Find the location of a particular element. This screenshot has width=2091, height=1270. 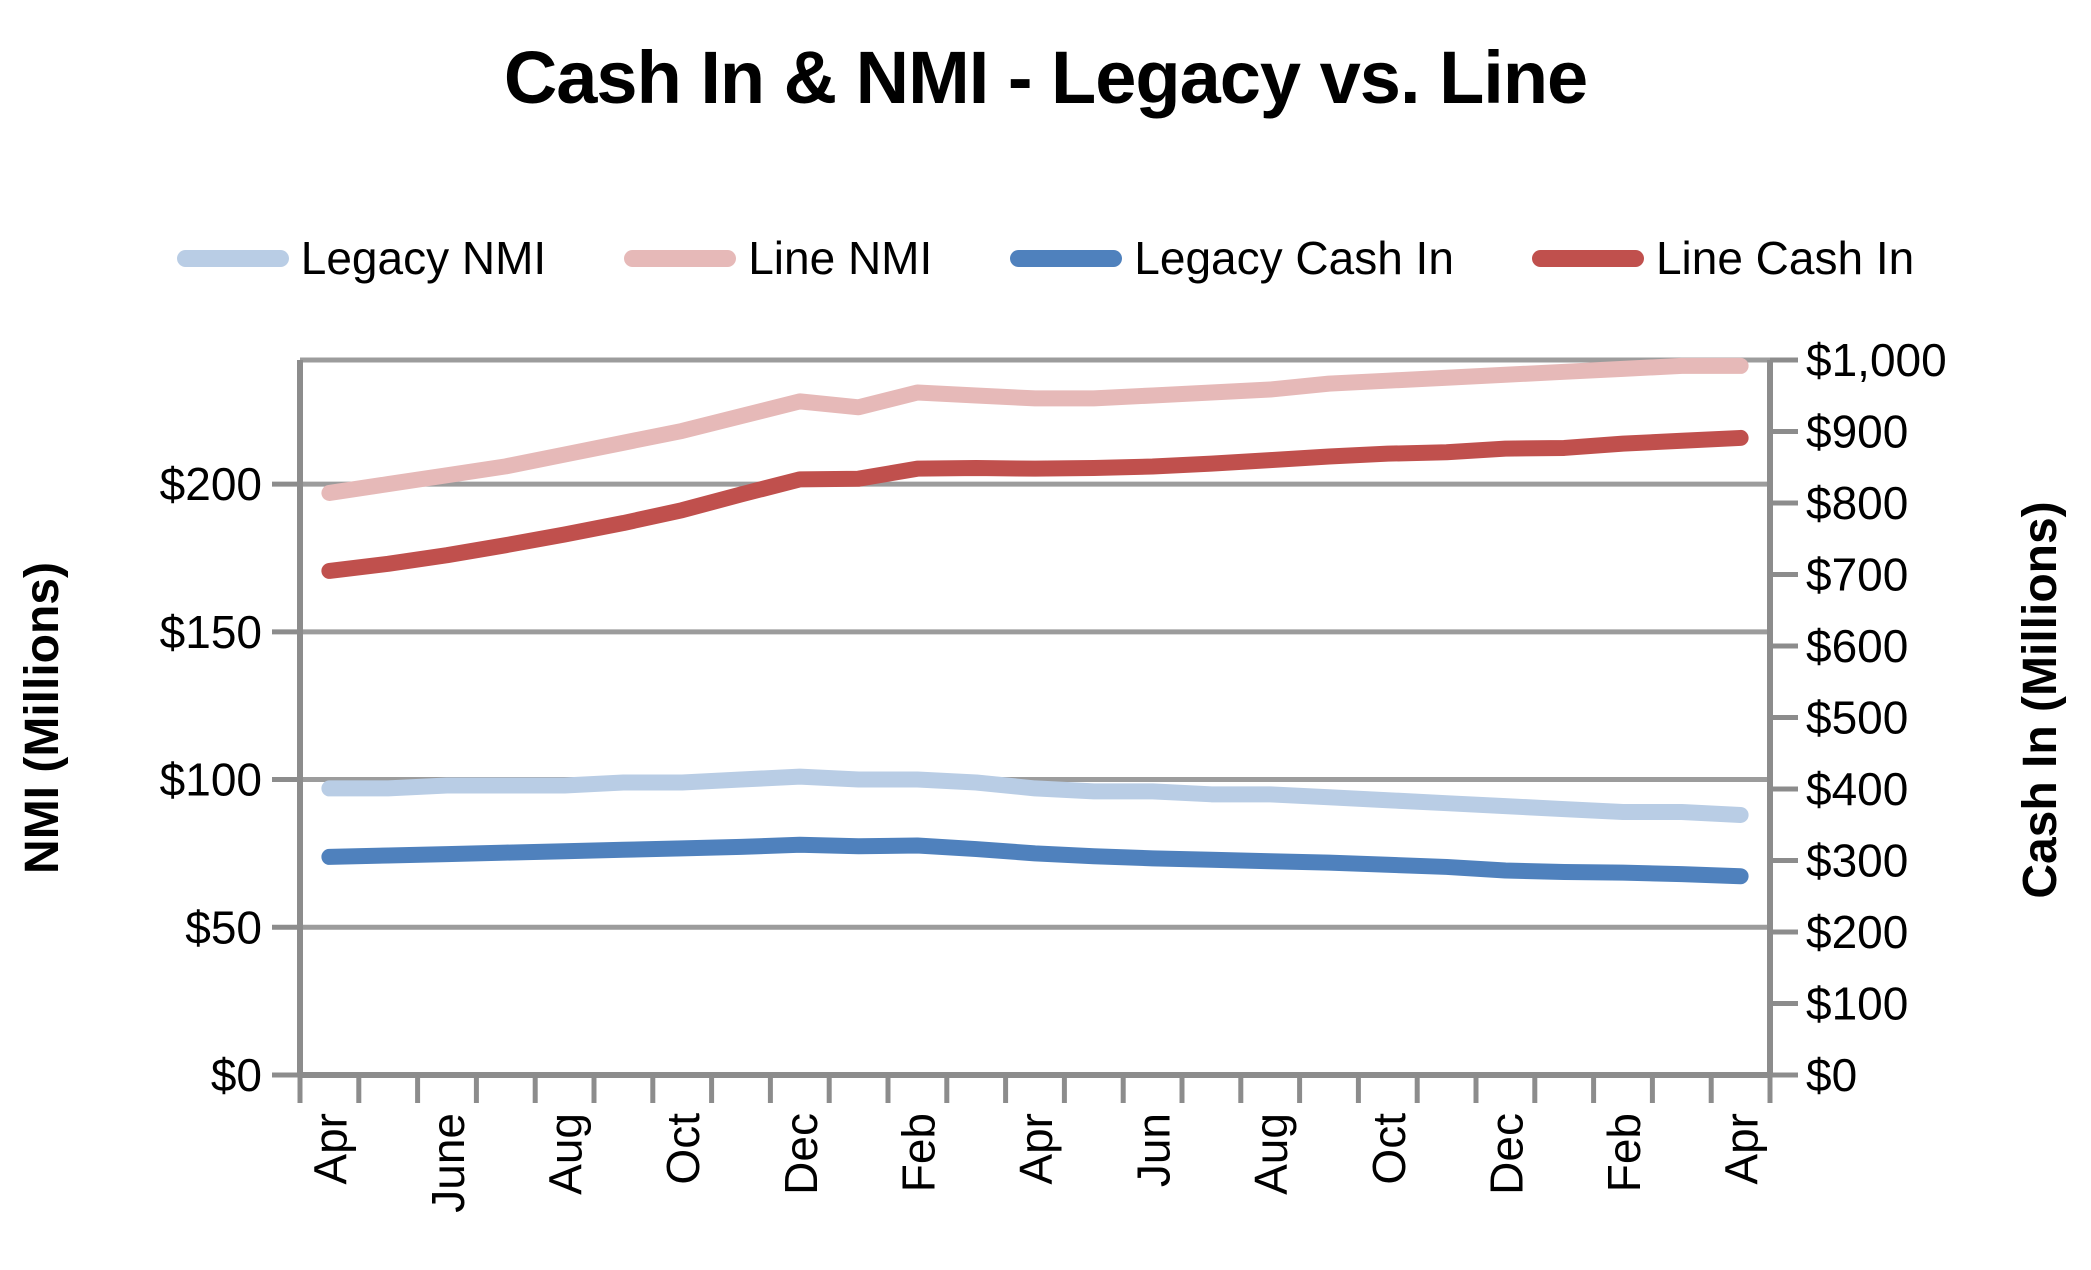

right-axis-title: Cash In (Millions) is located at coordinates (2040, 699).